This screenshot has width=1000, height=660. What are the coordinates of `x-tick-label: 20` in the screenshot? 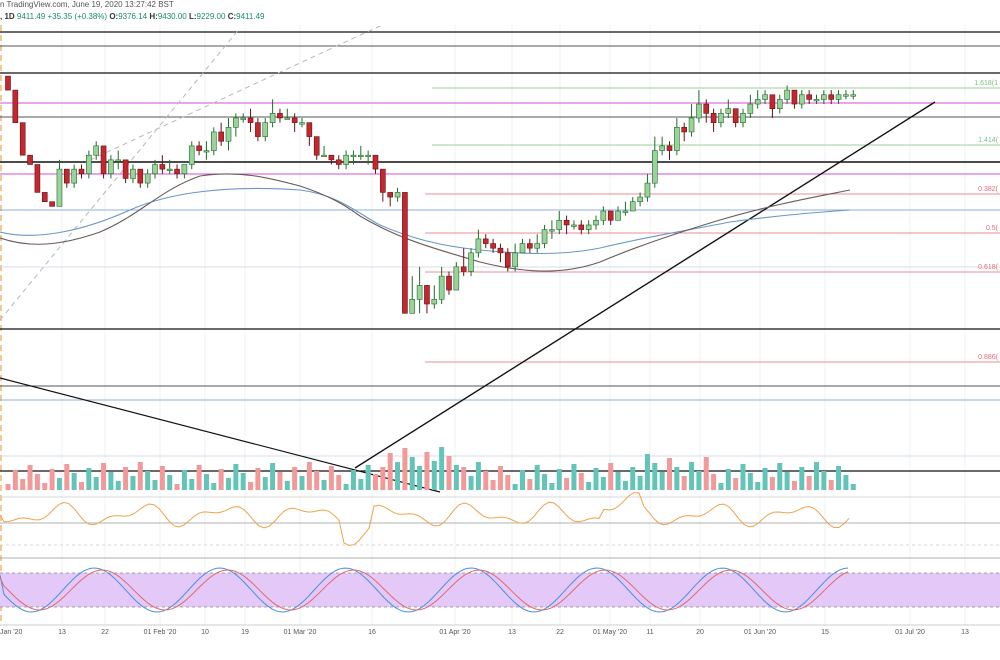 It's located at (700, 632).